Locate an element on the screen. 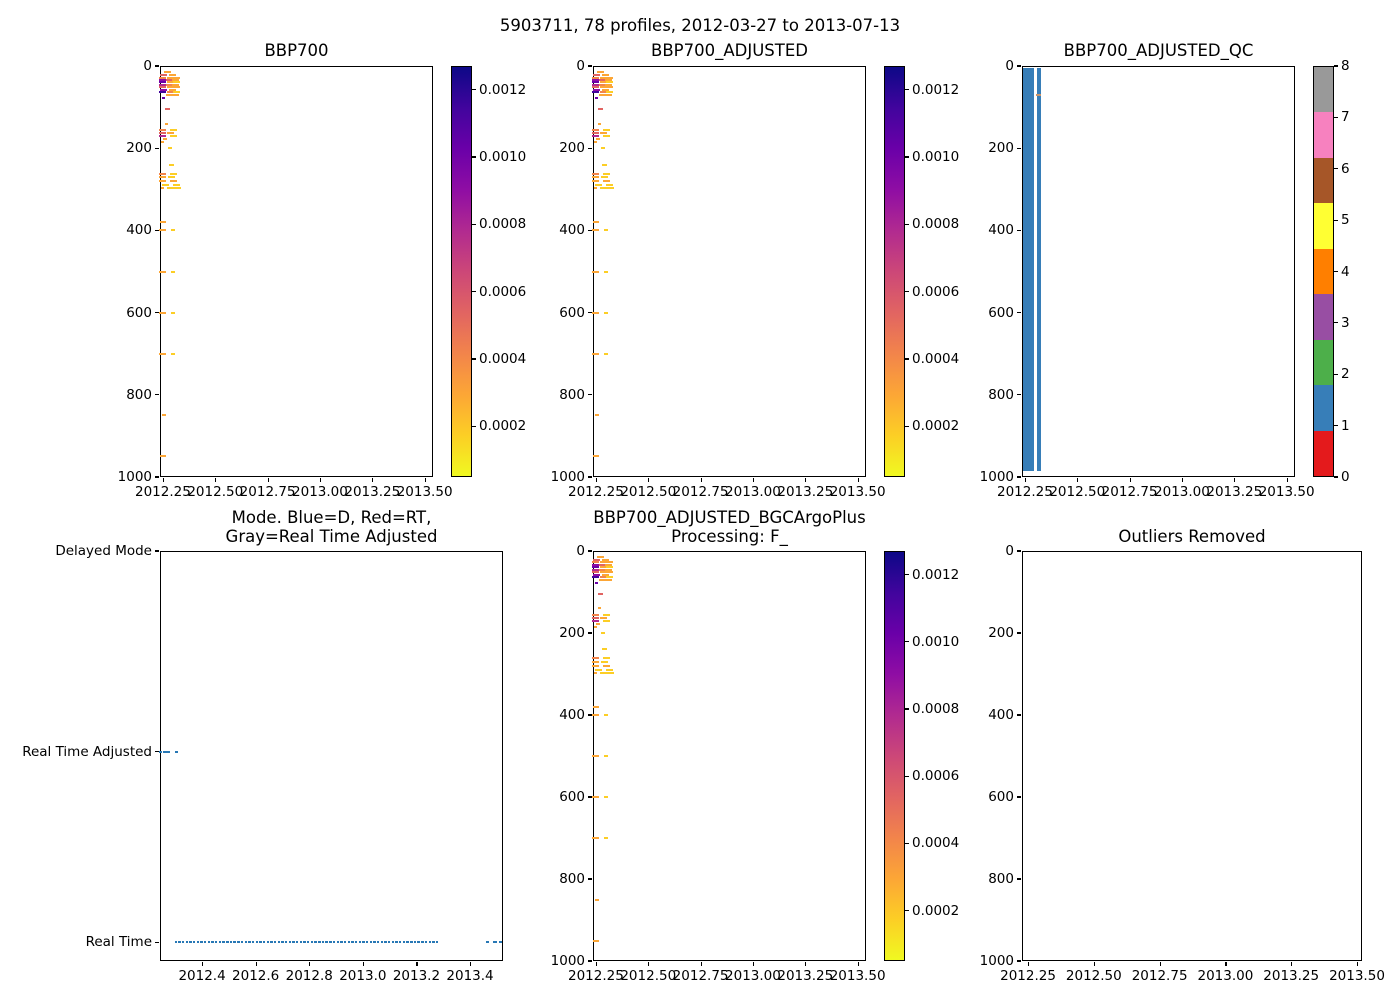  colorbar-bbp700-adjusted is located at coordinates (894, 271).